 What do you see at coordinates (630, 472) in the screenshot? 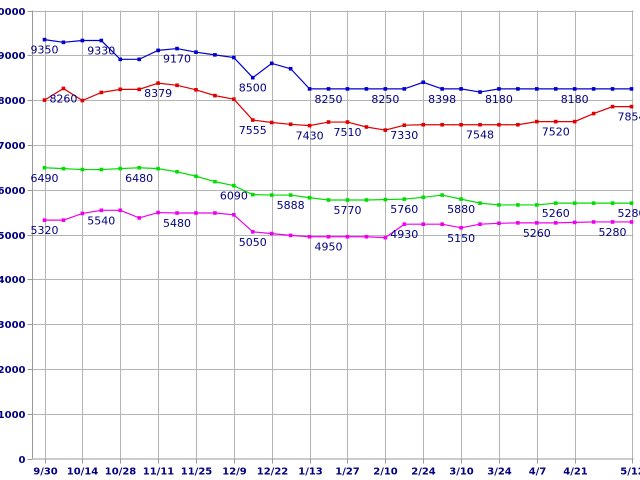
I see `x-tick-label: 5/12` at bounding box center [630, 472].